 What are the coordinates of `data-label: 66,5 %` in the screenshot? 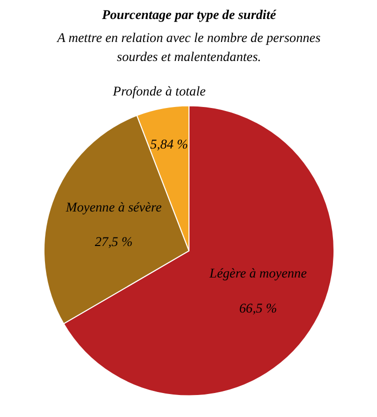 It's located at (258, 308).